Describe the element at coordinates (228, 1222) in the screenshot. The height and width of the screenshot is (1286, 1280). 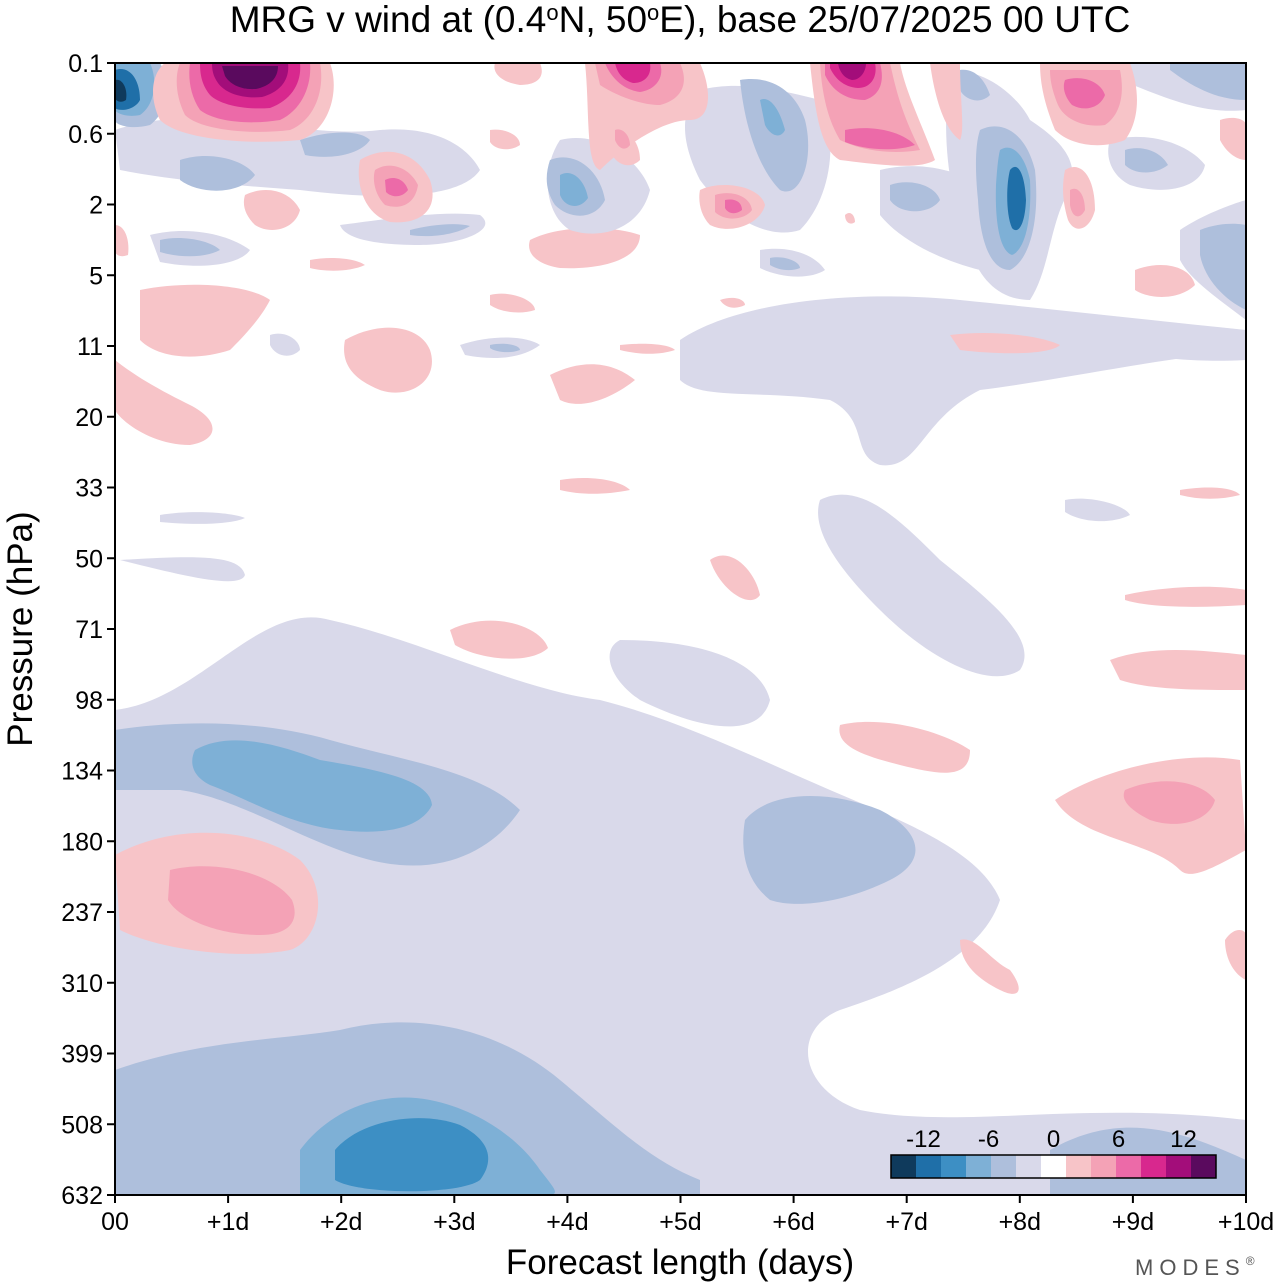
I see `x-tick-label: +1d` at that location.